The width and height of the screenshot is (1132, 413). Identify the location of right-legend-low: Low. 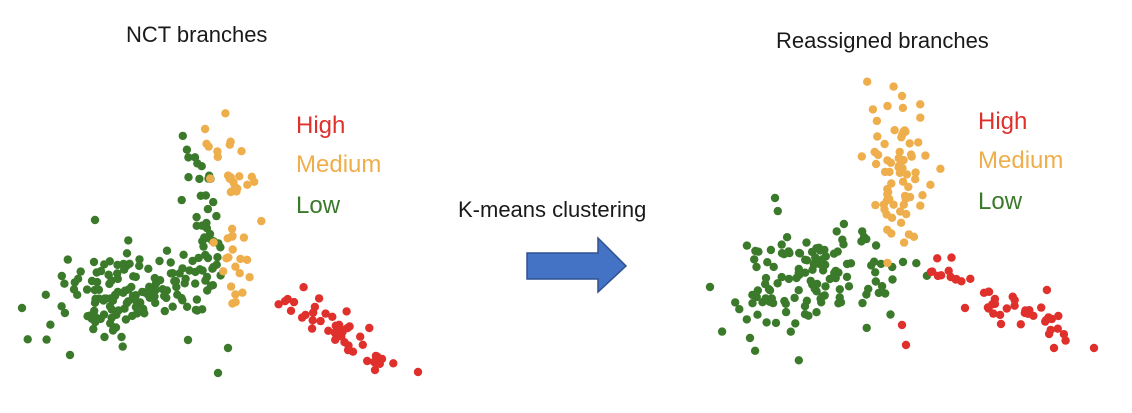
(1000, 201).